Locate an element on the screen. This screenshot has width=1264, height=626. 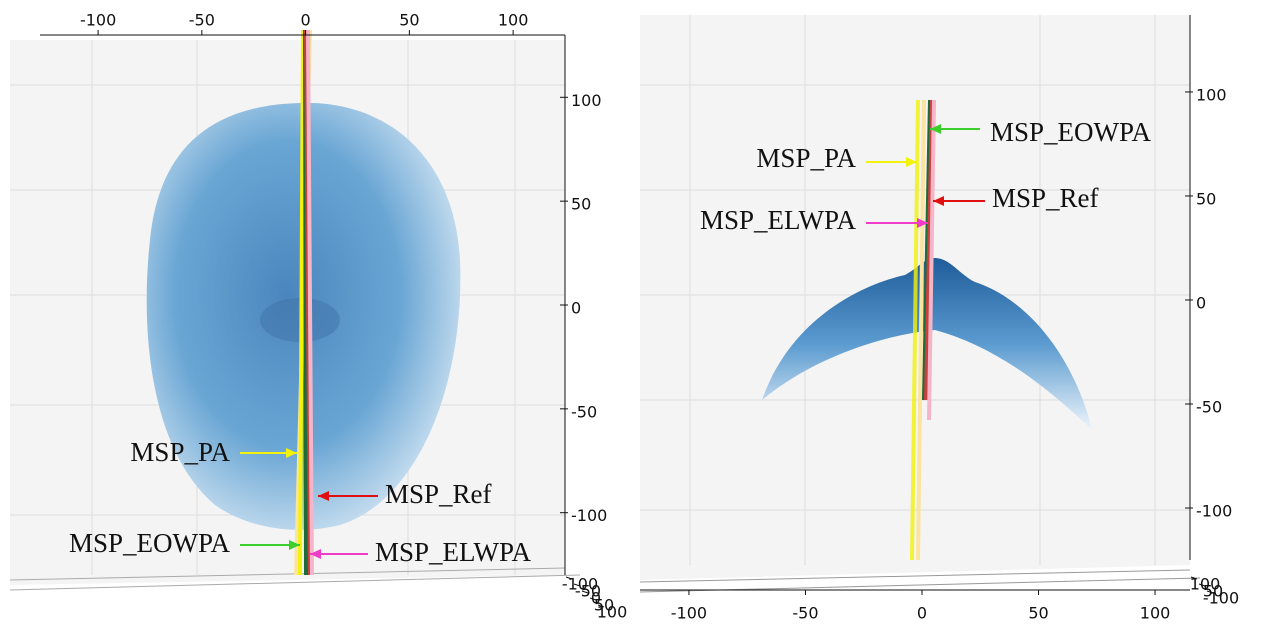
profile-surface is located at coordinates (927, 344).